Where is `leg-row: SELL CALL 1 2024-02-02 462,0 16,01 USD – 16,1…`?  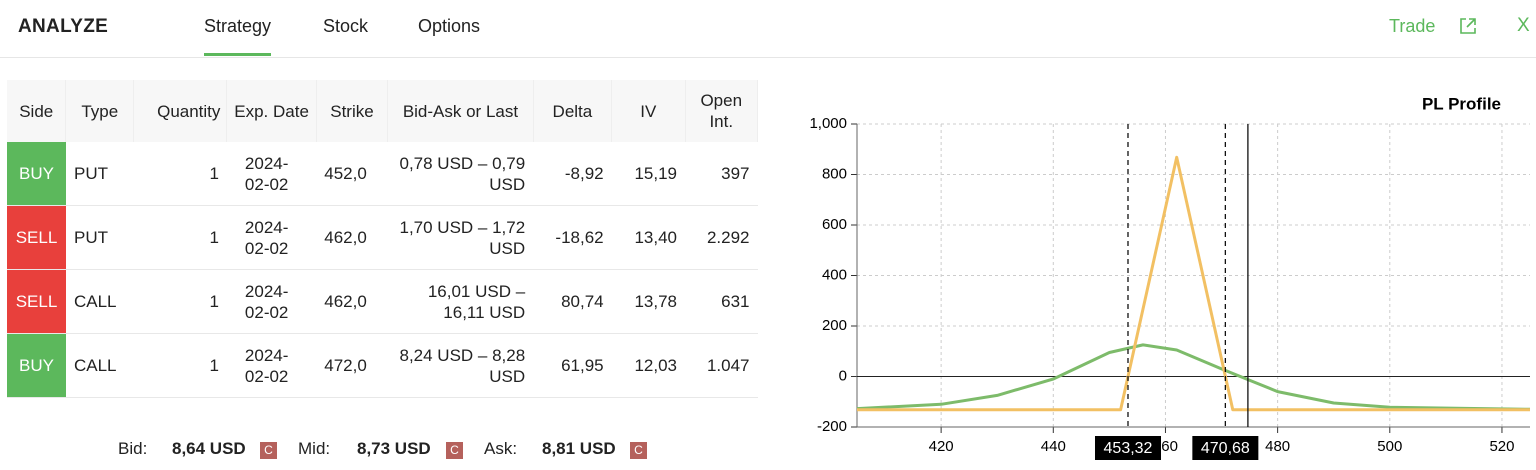 leg-row: SELL CALL 1 2024-02-02 462,0 16,01 USD – 16,1… is located at coordinates (382, 301).